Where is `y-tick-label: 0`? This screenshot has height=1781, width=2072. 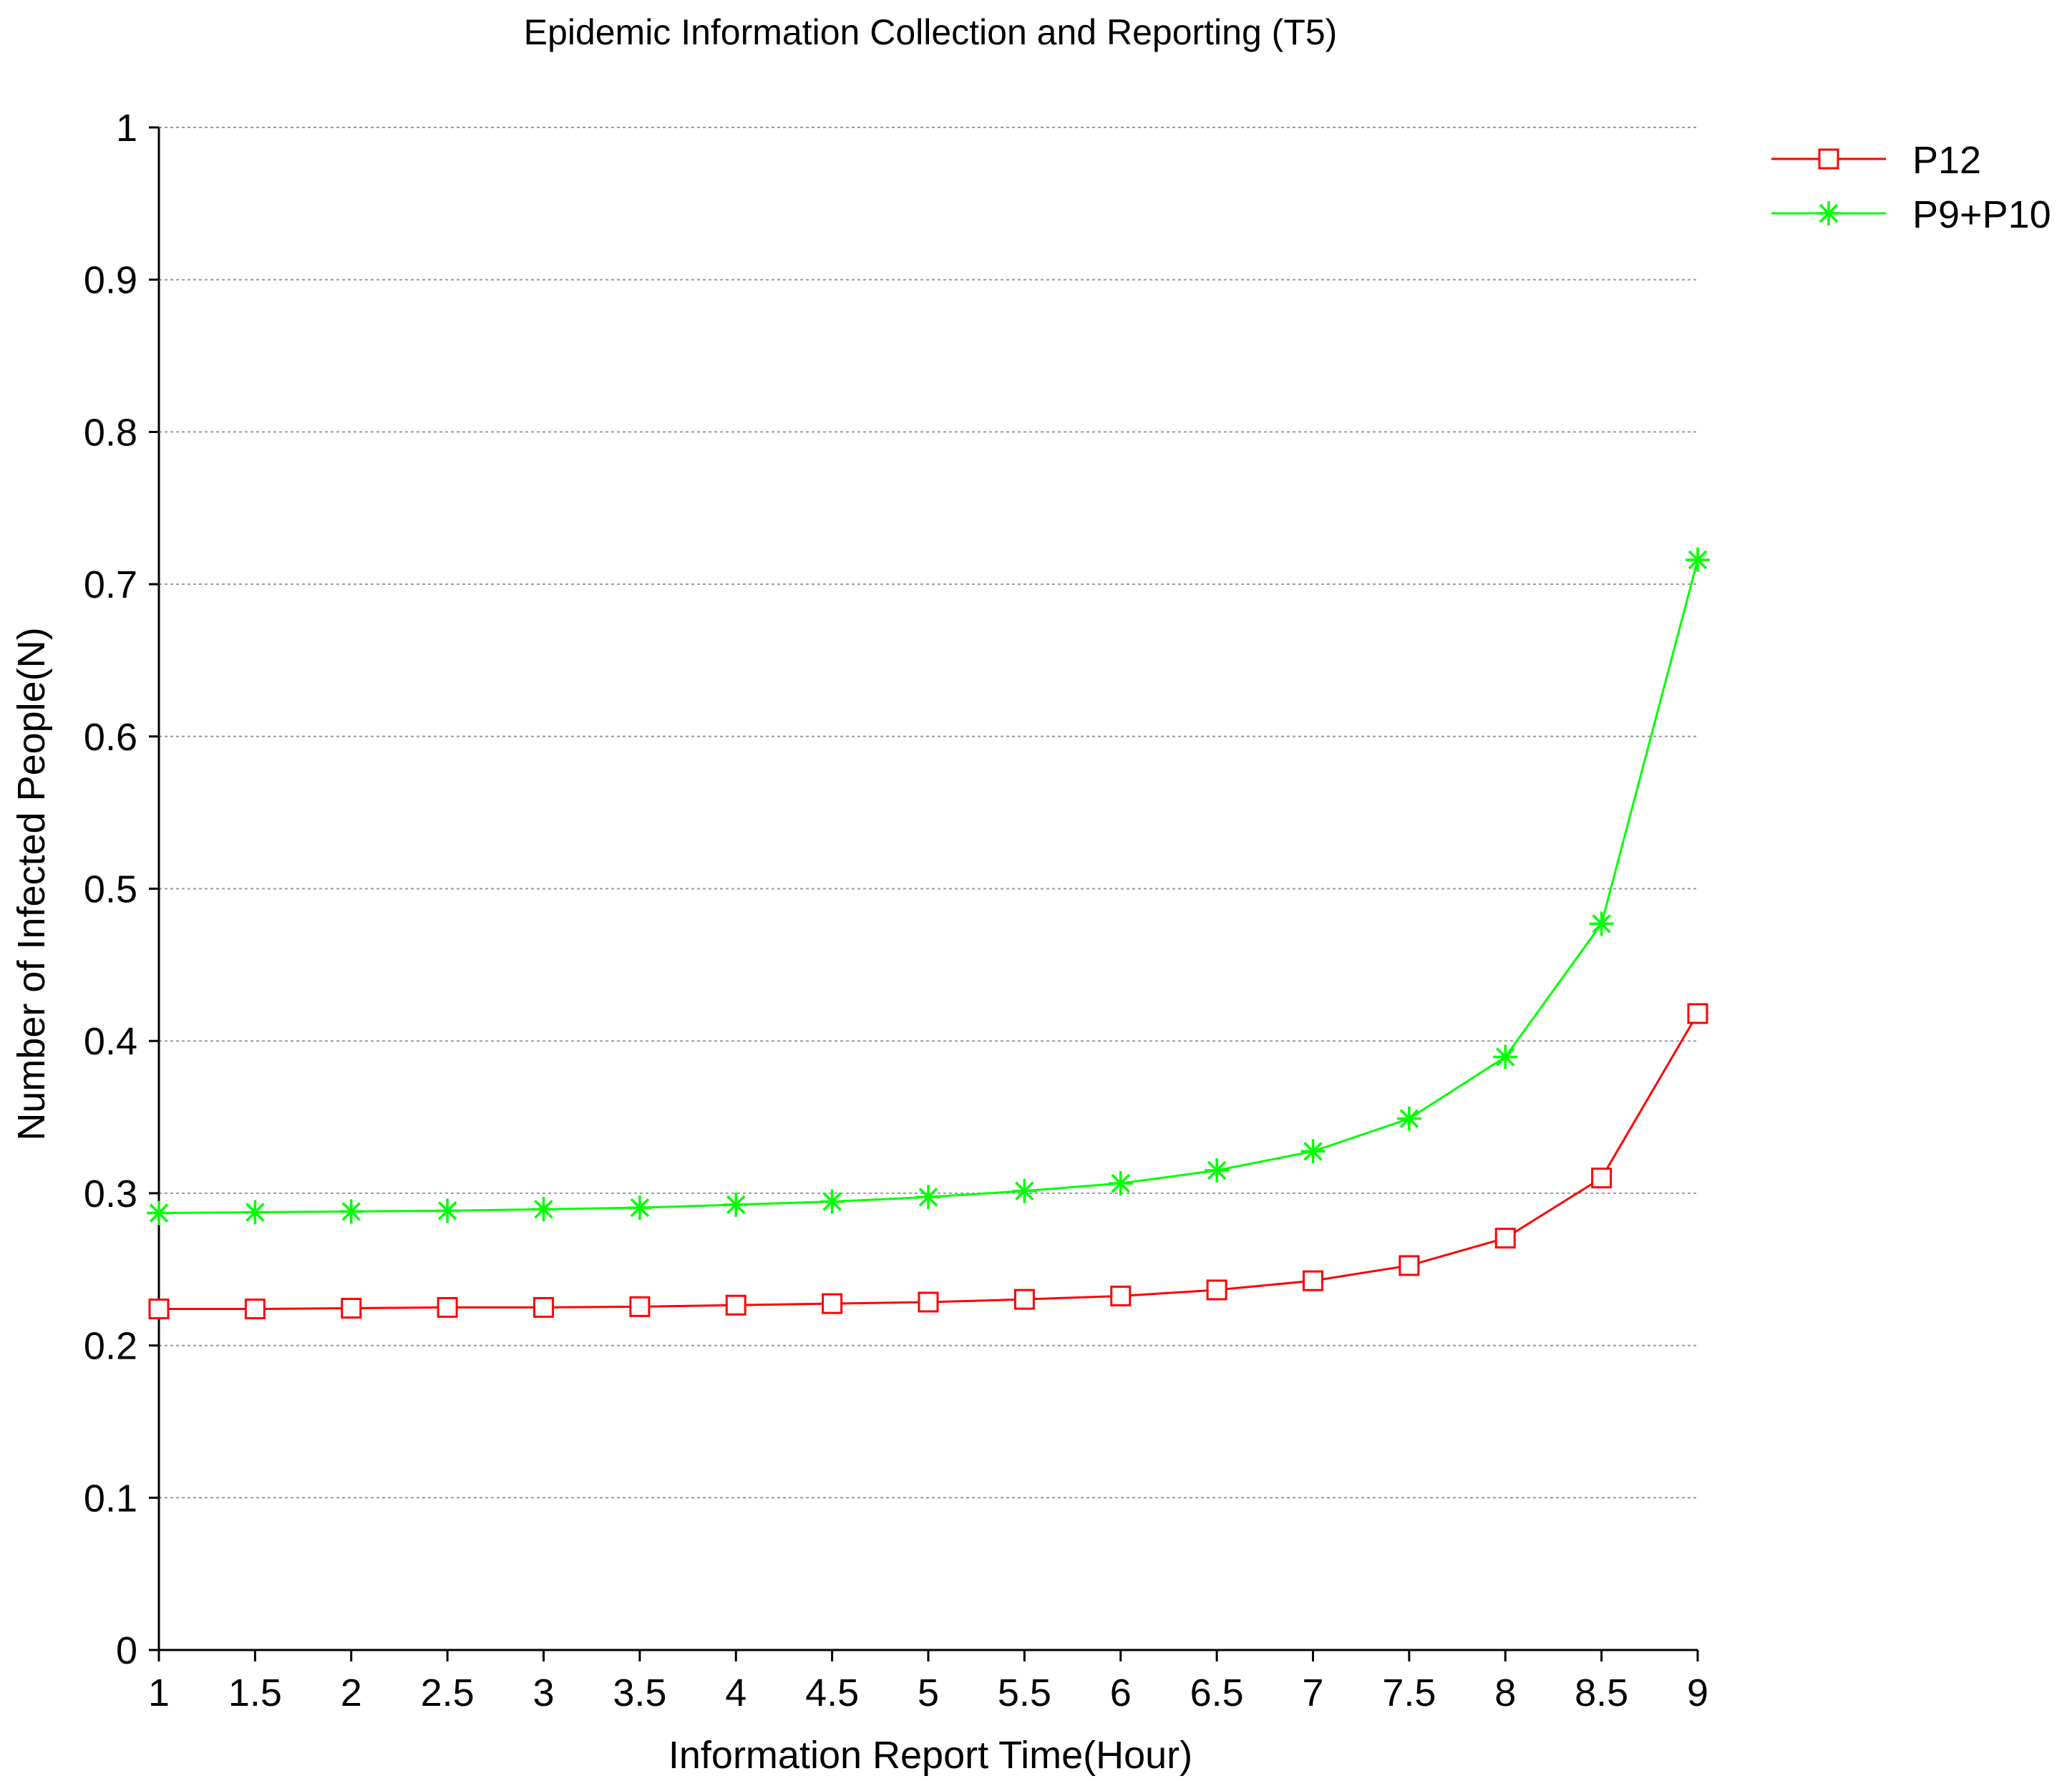 y-tick-label: 0 is located at coordinates (126, 1651).